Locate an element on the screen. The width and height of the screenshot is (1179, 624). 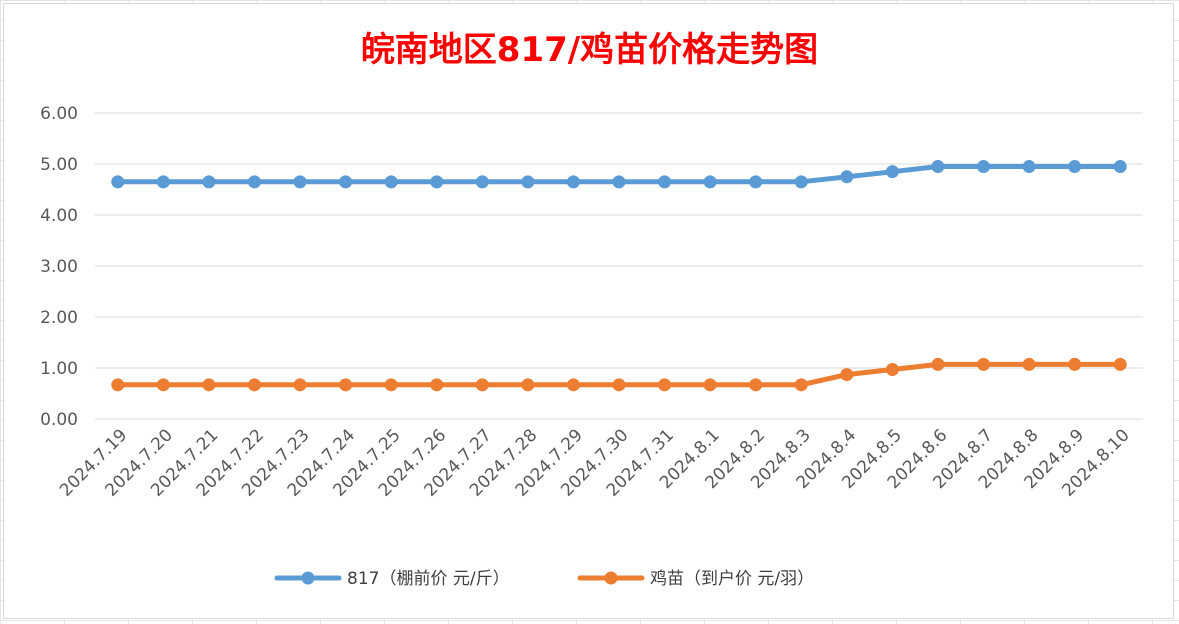
y-tick-label: 6.00 is located at coordinates (59, 114).